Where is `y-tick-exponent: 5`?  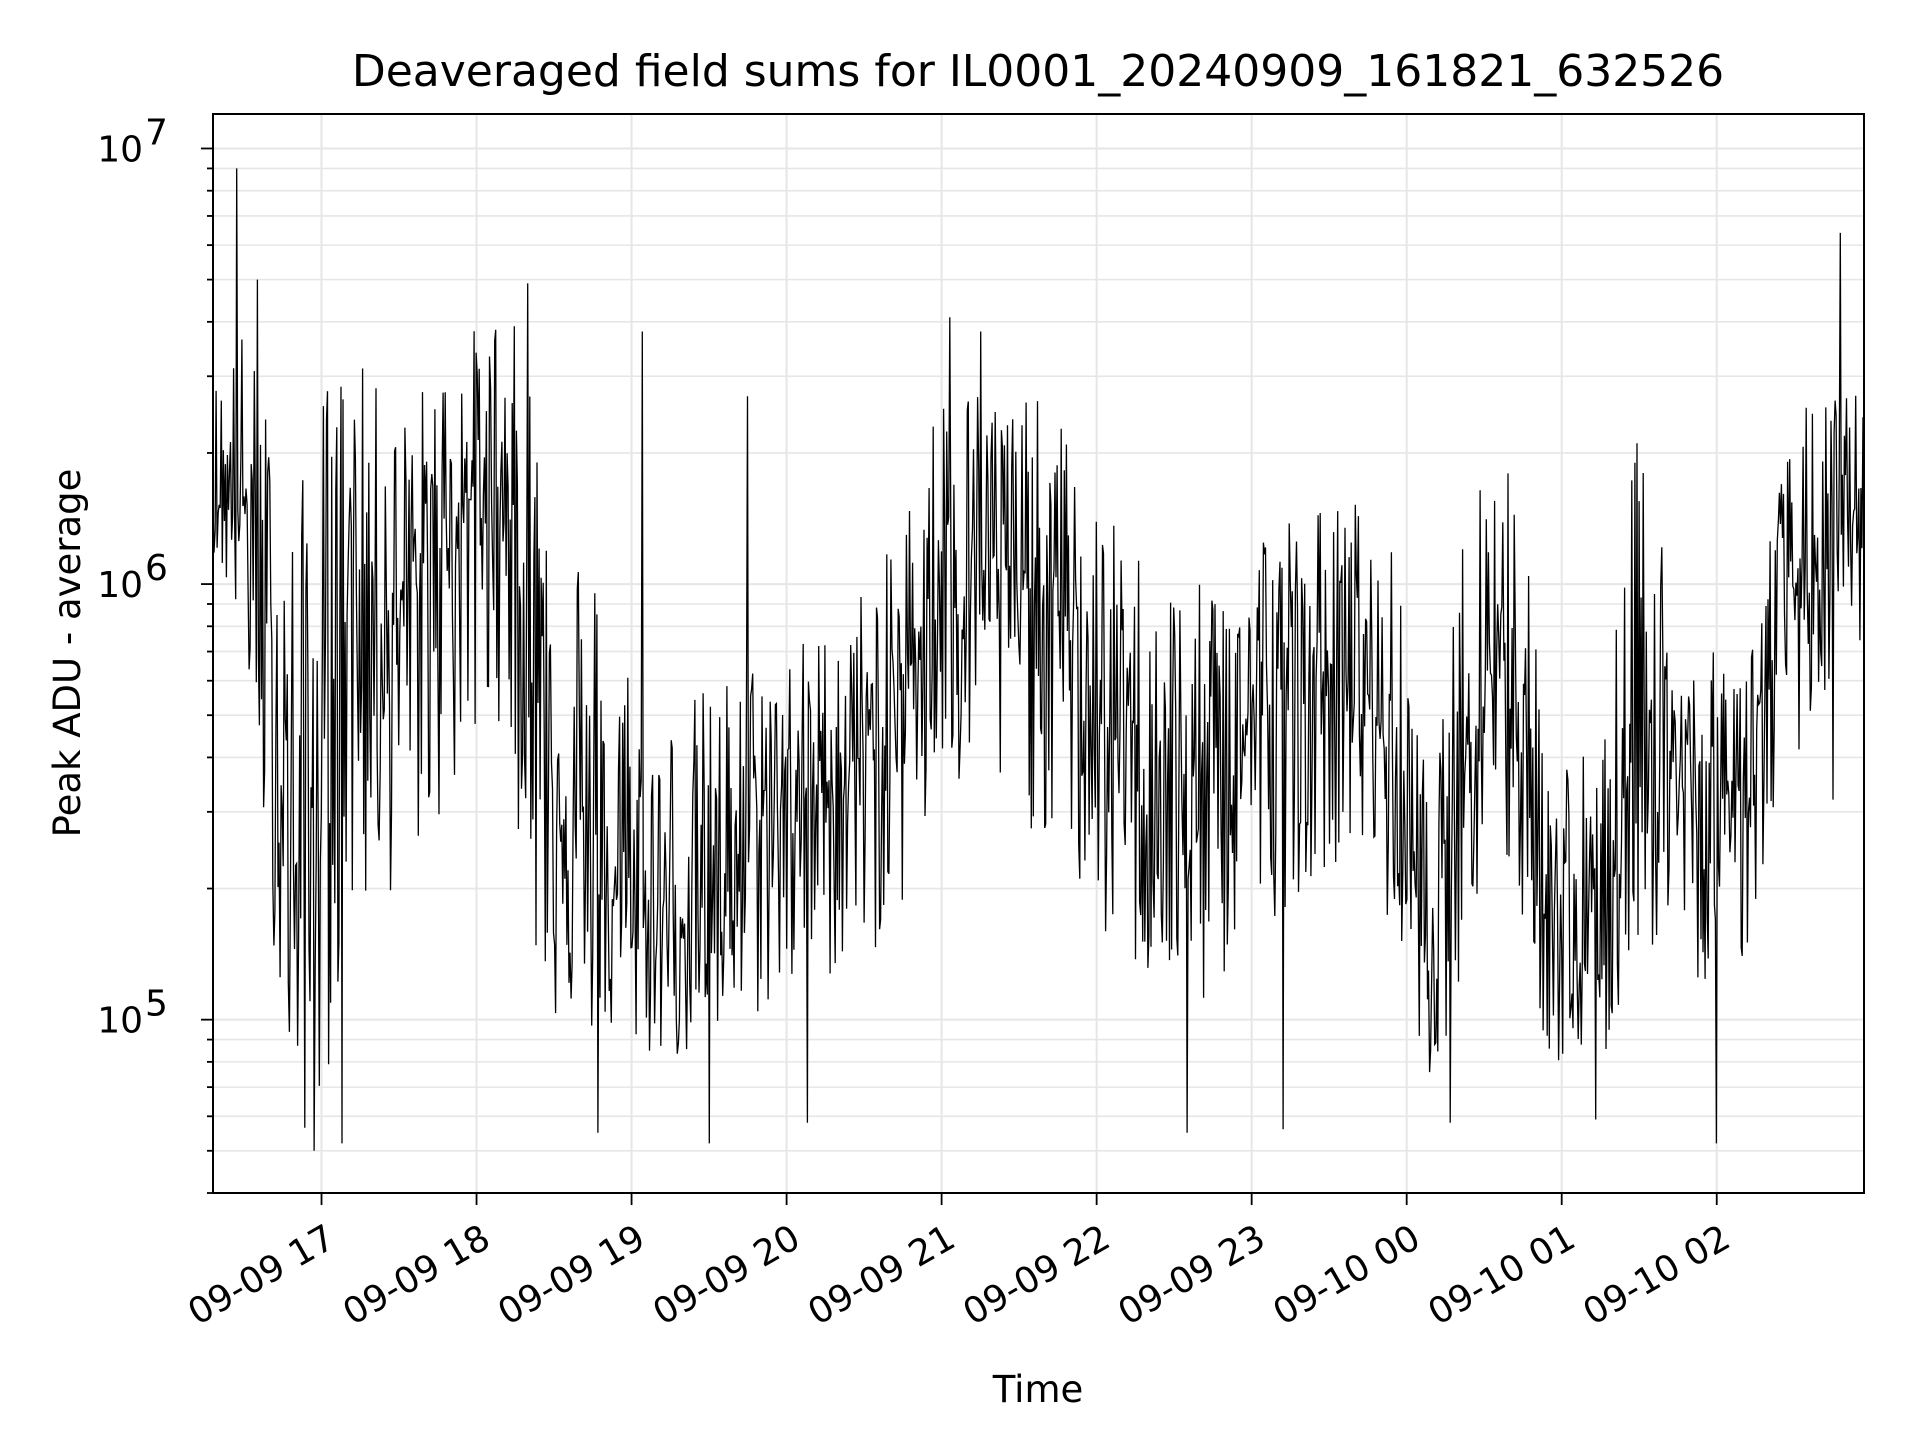 y-tick-exponent: 5 is located at coordinates (156, 1004).